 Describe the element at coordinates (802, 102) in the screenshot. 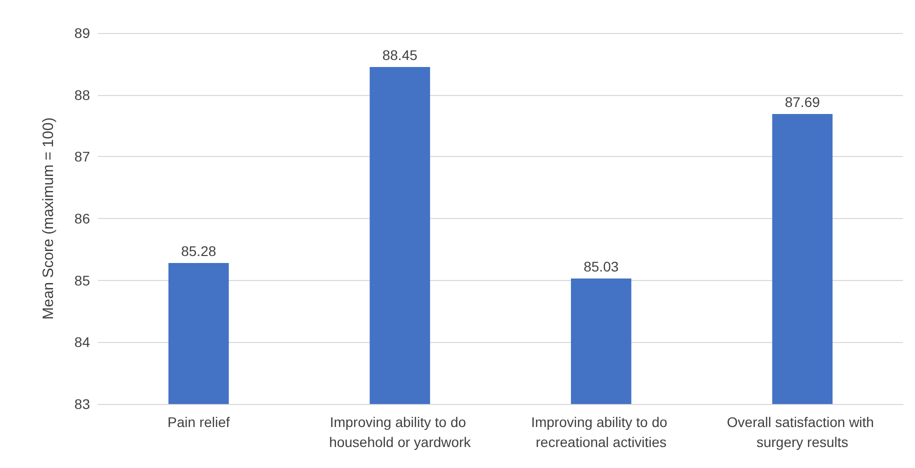

I see `data-label: 87.69` at that location.